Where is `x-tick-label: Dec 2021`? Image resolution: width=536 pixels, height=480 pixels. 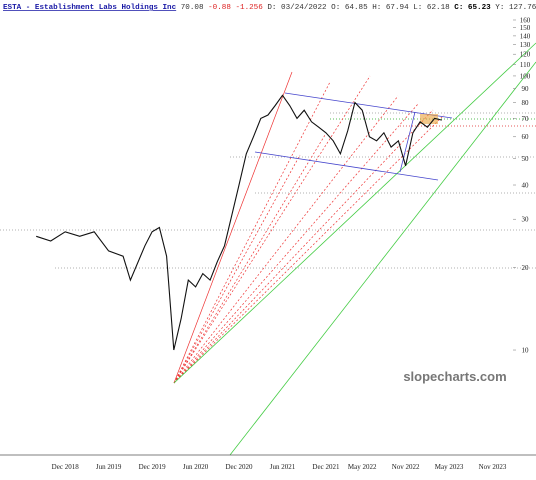 x-tick-label: Dec 2021 is located at coordinates (326, 467).